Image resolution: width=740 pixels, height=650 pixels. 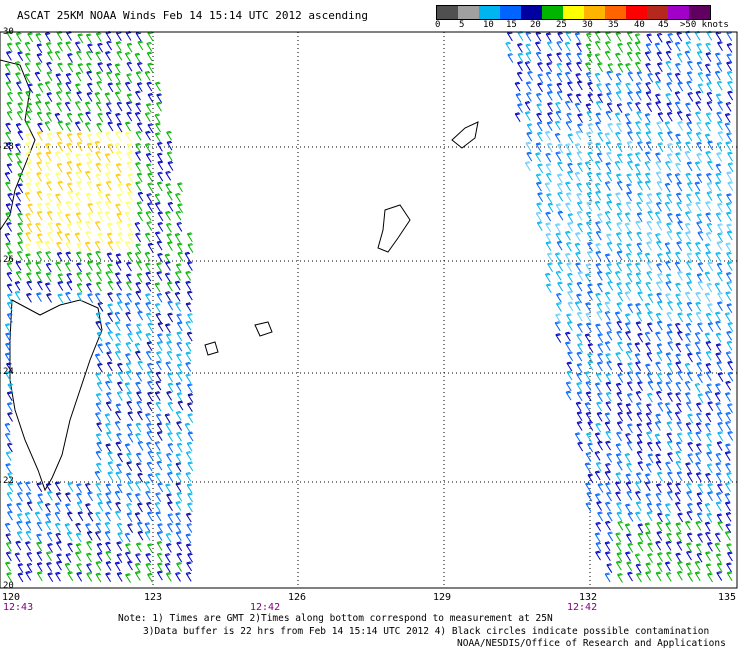 What do you see at coordinates (8, 586) in the screenshot?
I see `lat-label-20: 20` at bounding box center [8, 586].